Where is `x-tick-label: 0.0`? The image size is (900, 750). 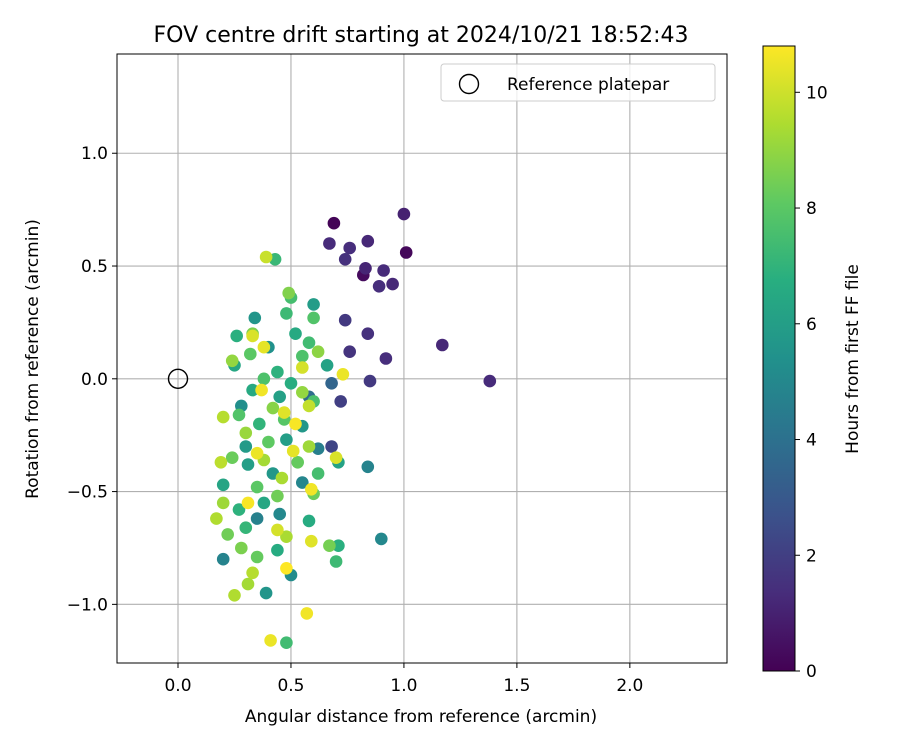 x-tick-label: 0.0 is located at coordinates (177, 686).